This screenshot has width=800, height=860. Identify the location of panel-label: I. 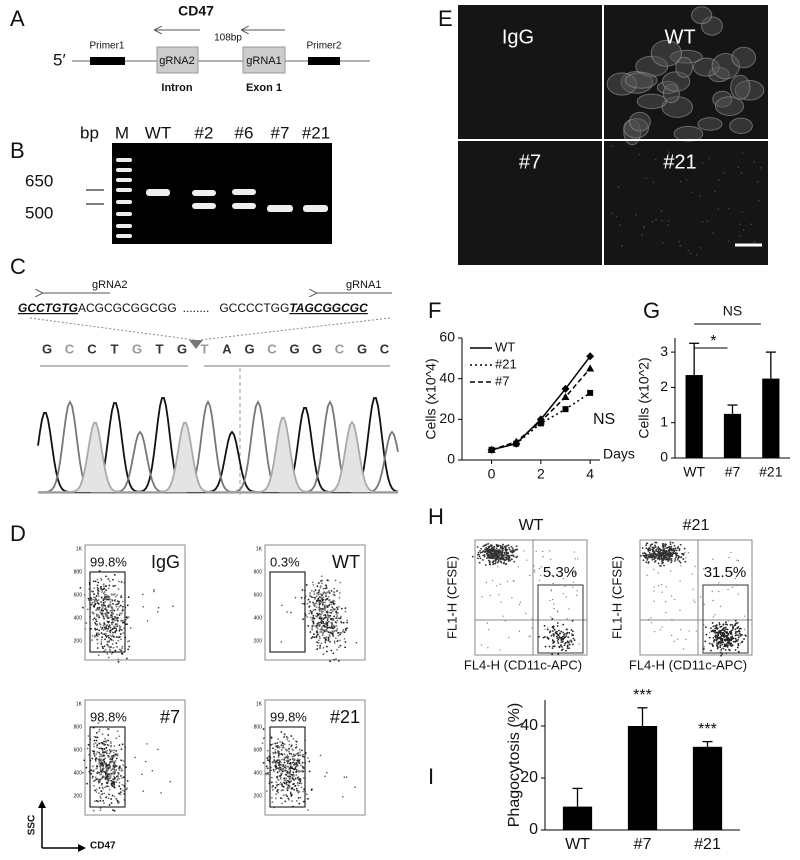
(431, 776).